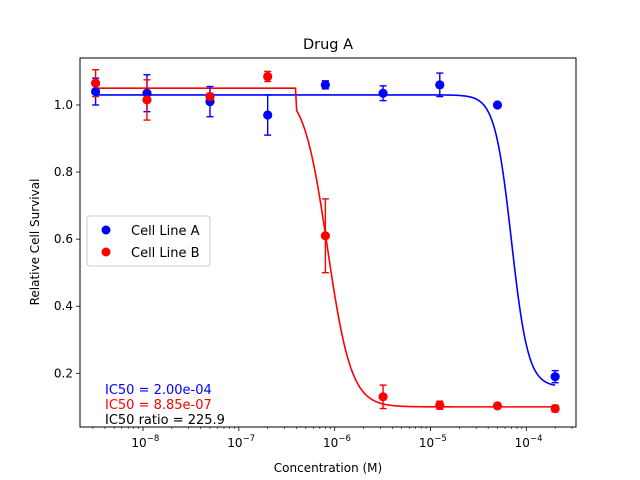 This screenshot has height=480, width=640. Describe the element at coordinates (158, 405) in the screenshot. I see `annotation-ic50-b: IC50 = 8.85e-07` at that location.